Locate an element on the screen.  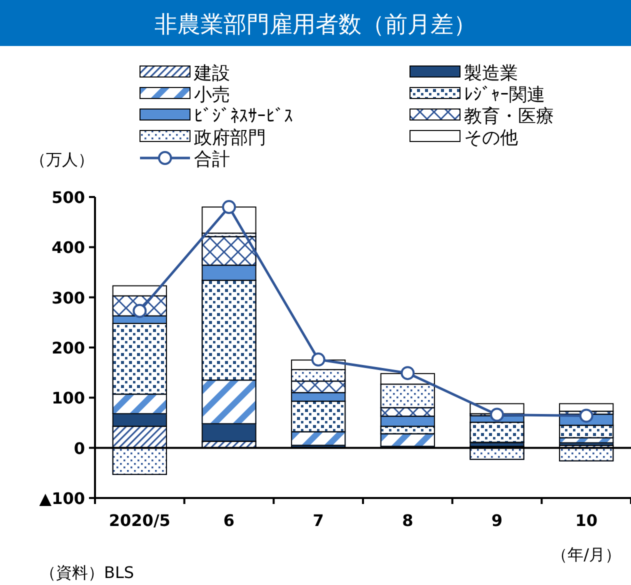
legend-label: 教育・医療 is located at coordinates (509, 116).